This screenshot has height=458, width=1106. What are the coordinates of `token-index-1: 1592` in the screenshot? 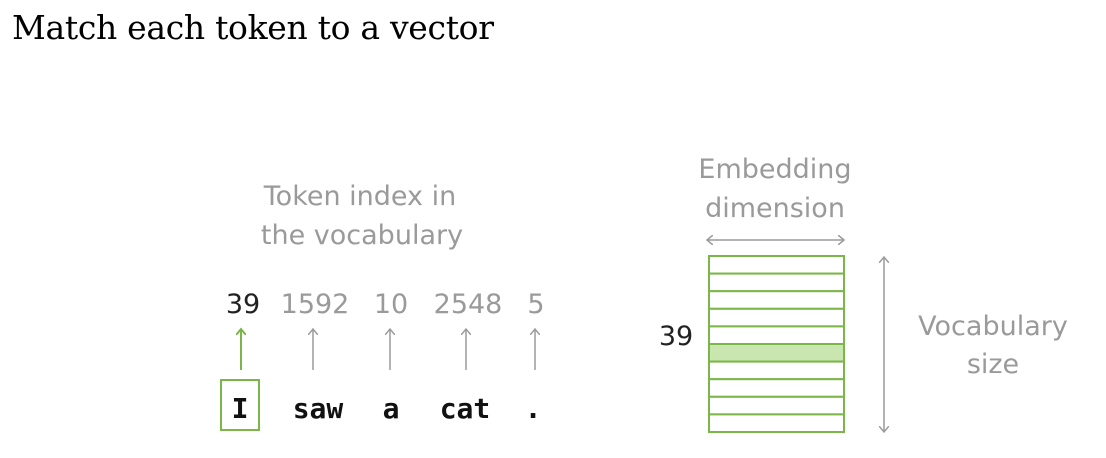 It's located at (315, 304).